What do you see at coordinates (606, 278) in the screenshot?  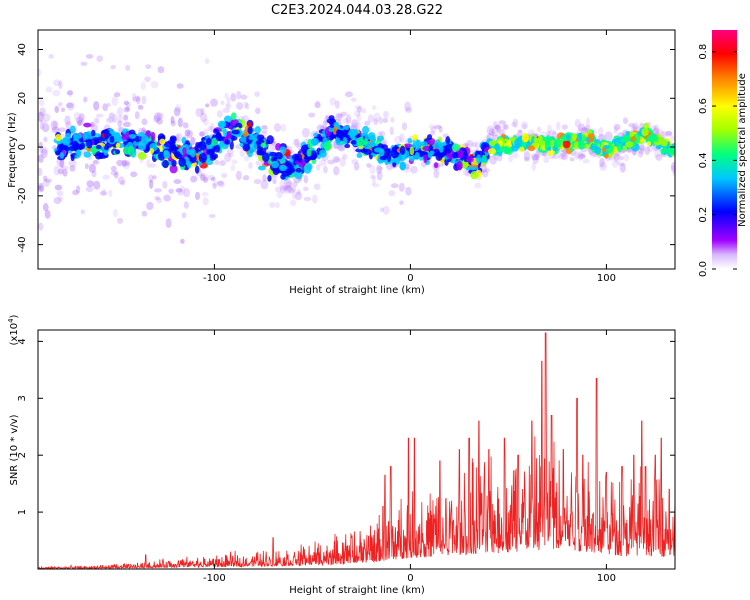 I see `spectrogram-x-tick-label: 100` at bounding box center [606, 278].